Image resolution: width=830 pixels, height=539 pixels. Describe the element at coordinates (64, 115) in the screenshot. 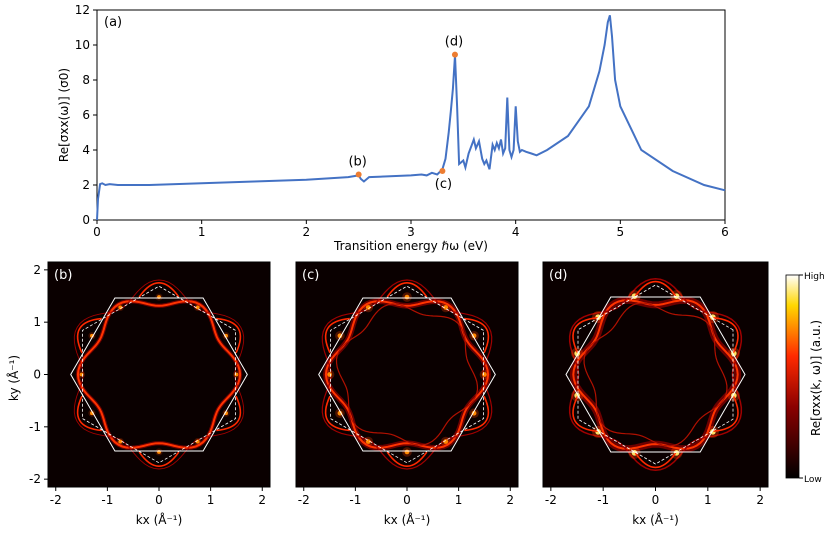

I see `spectrum-y-axis-label: Re[σxx(ω)] (σ0)` at that location.